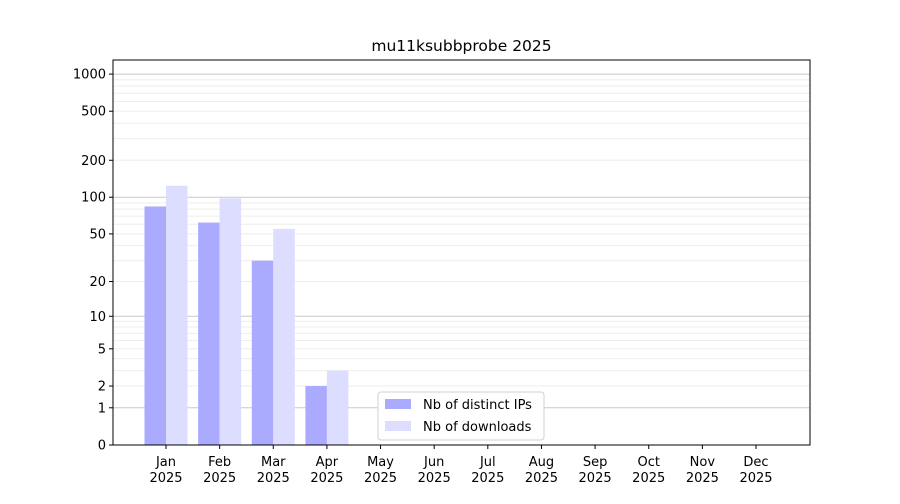 This screenshot has width=900, height=504. Describe the element at coordinates (97, 282) in the screenshot. I see `y-tick-label: 20` at that location.